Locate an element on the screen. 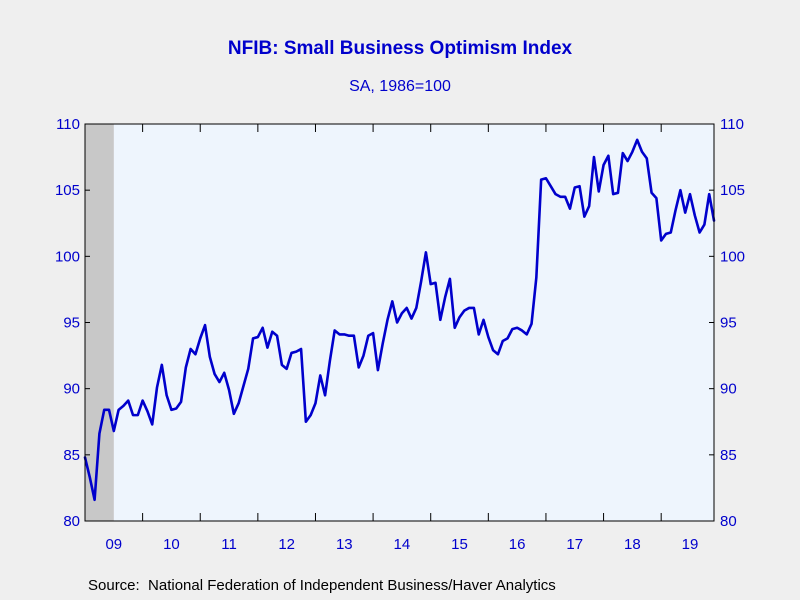 The width and height of the screenshot is (800, 600). x-tick-label: 19 is located at coordinates (690, 544).